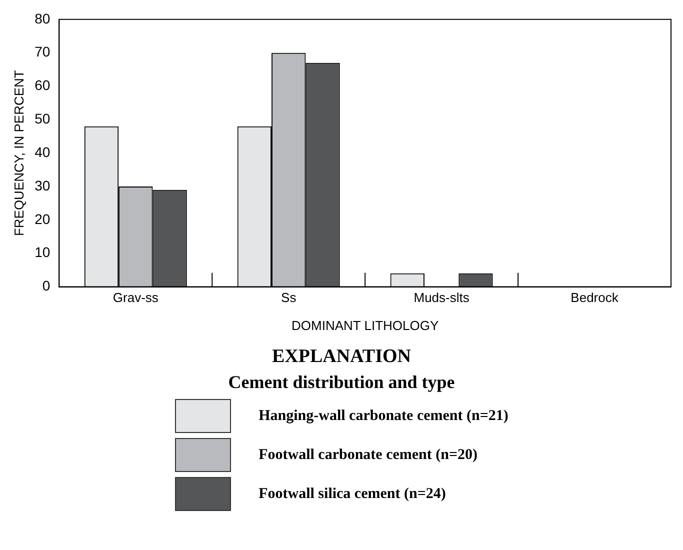  Describe the element at coordinates (442, 298) in the screenshot. I see `x-tick-label: Muds-slts` at that location.